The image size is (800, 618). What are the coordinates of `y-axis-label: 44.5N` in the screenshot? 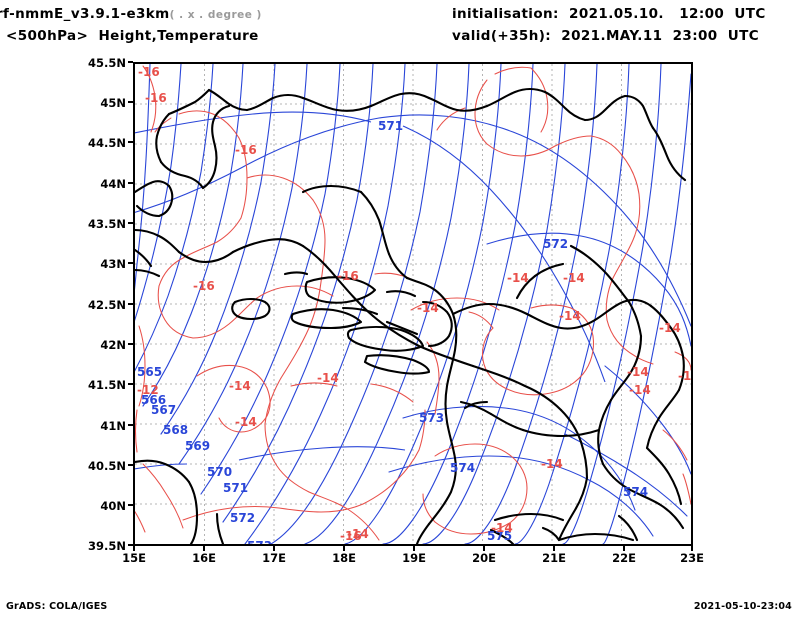 It's located at (107, 143).